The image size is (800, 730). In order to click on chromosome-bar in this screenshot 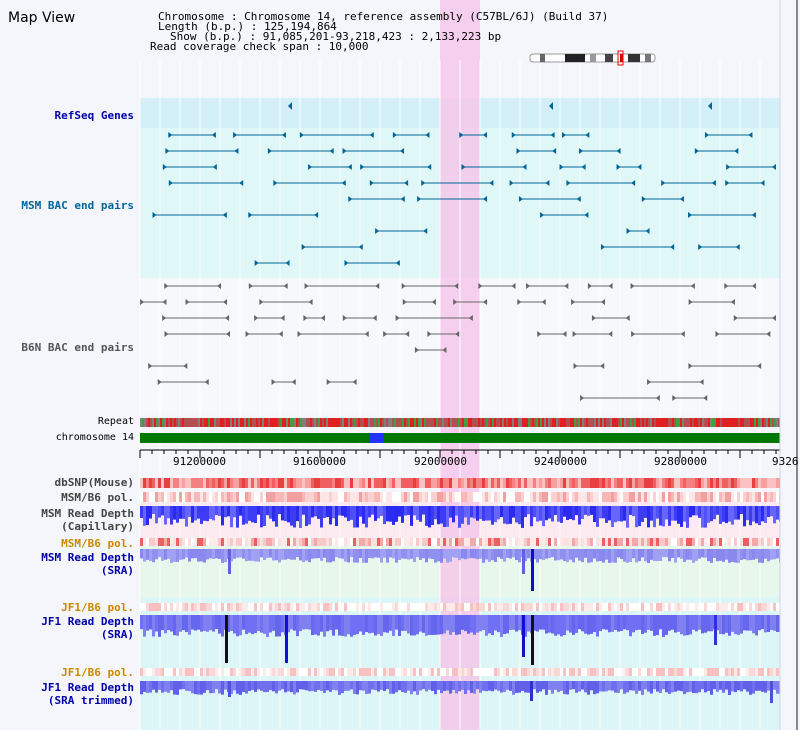, I will do `click(460, 438)`.